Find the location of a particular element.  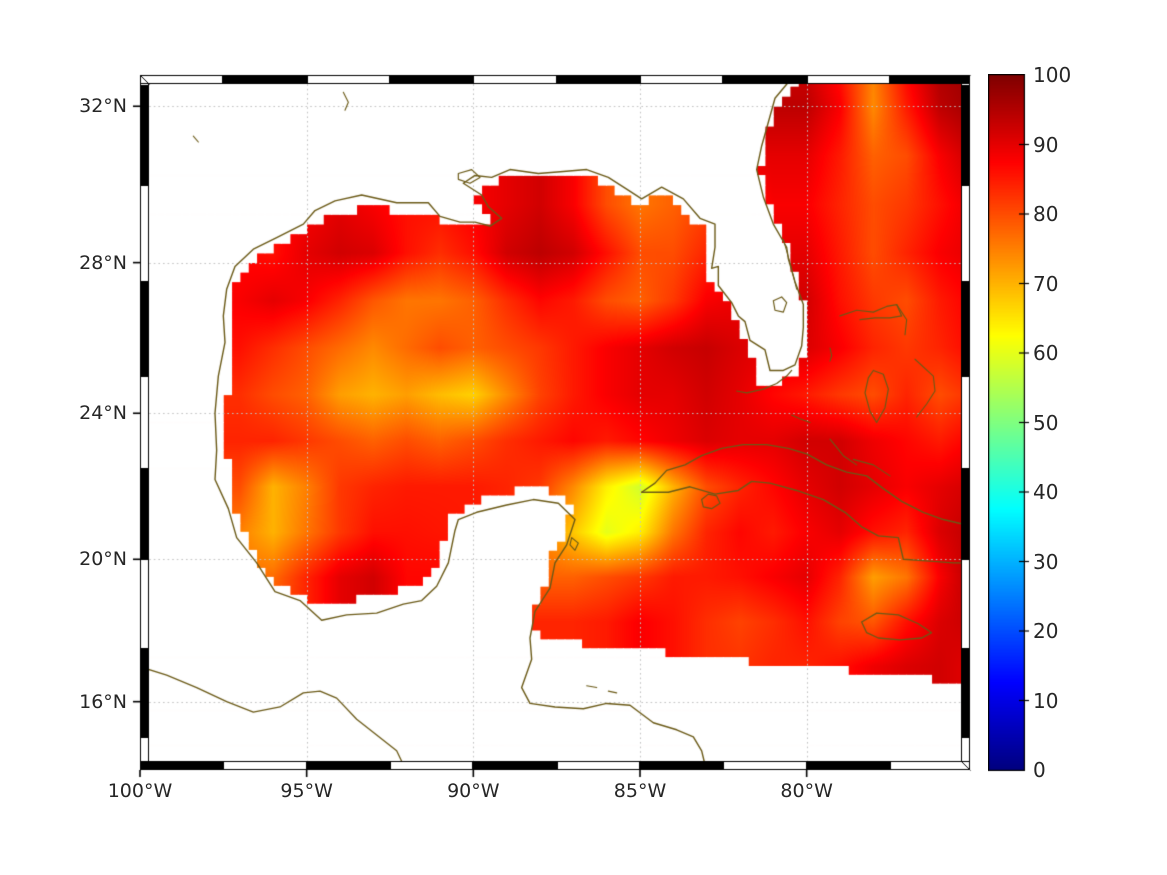

colorbar-tick-label: 40 is located at coordinates (1046, 492).